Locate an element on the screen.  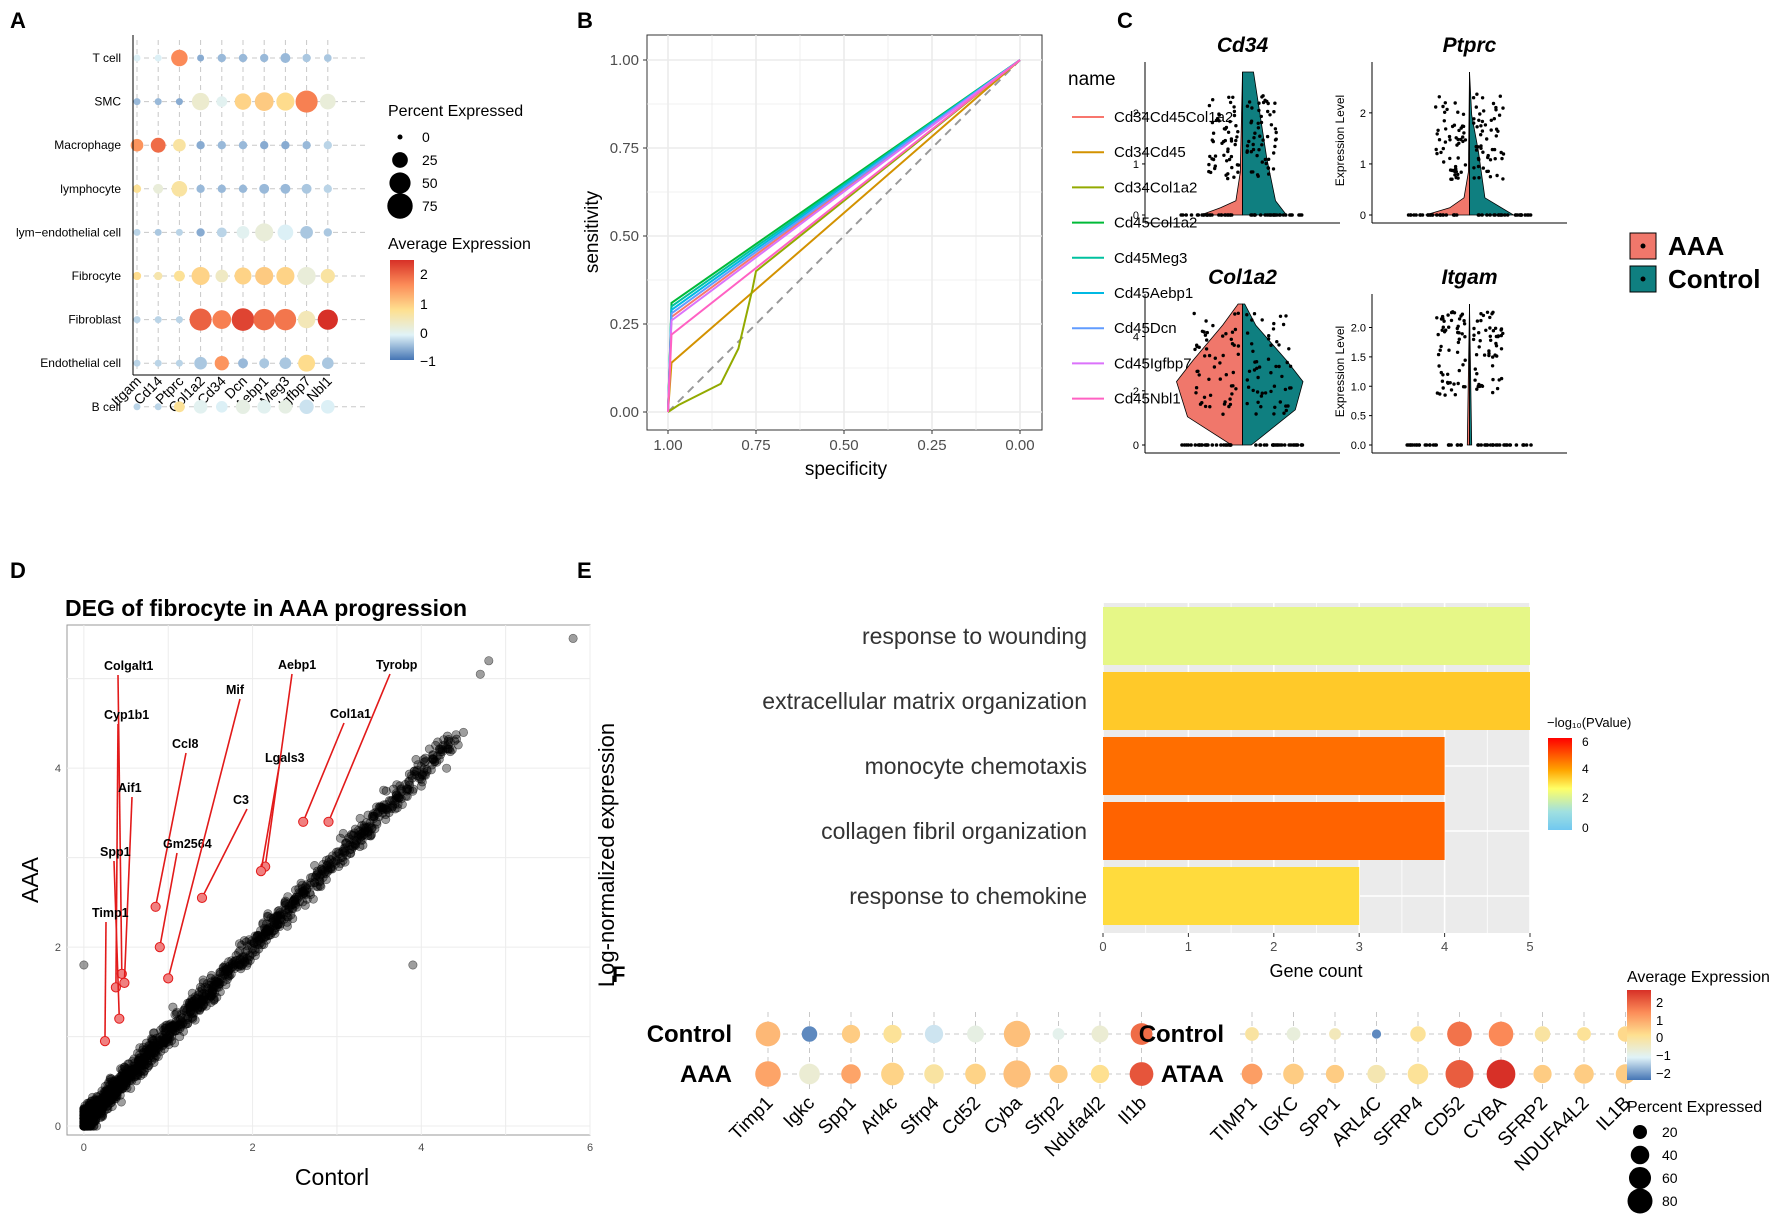
e-xtick-label: 0 is located at coordinates (1102, 946).